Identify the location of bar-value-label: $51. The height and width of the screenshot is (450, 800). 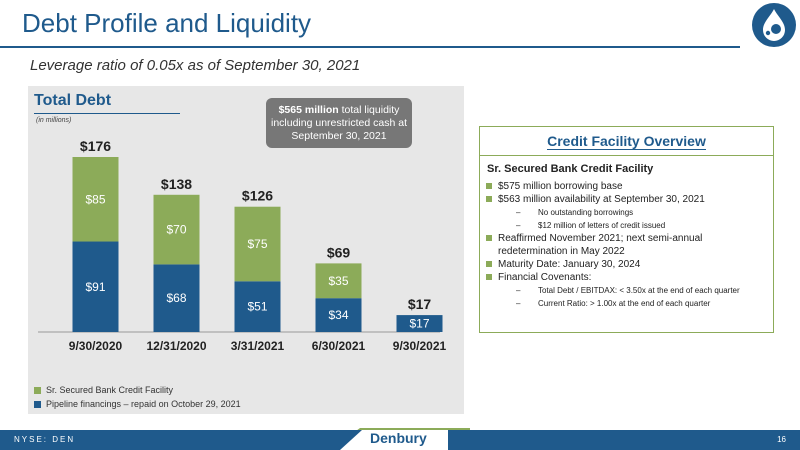
(257, 307).